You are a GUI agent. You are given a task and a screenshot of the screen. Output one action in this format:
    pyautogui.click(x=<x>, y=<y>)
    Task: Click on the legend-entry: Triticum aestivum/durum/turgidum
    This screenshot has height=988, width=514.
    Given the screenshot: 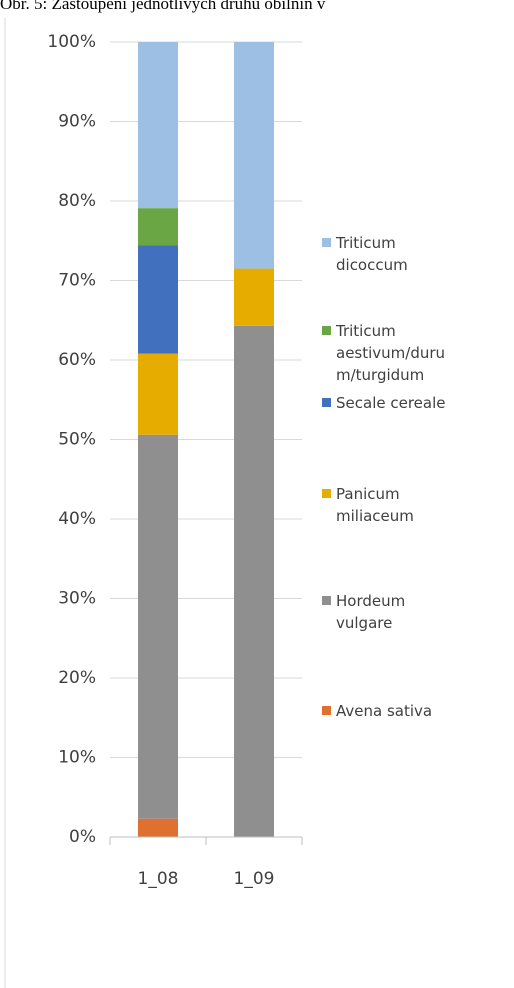 What is the action you would take?
    pyautogui.click(x=384, y=353)
    